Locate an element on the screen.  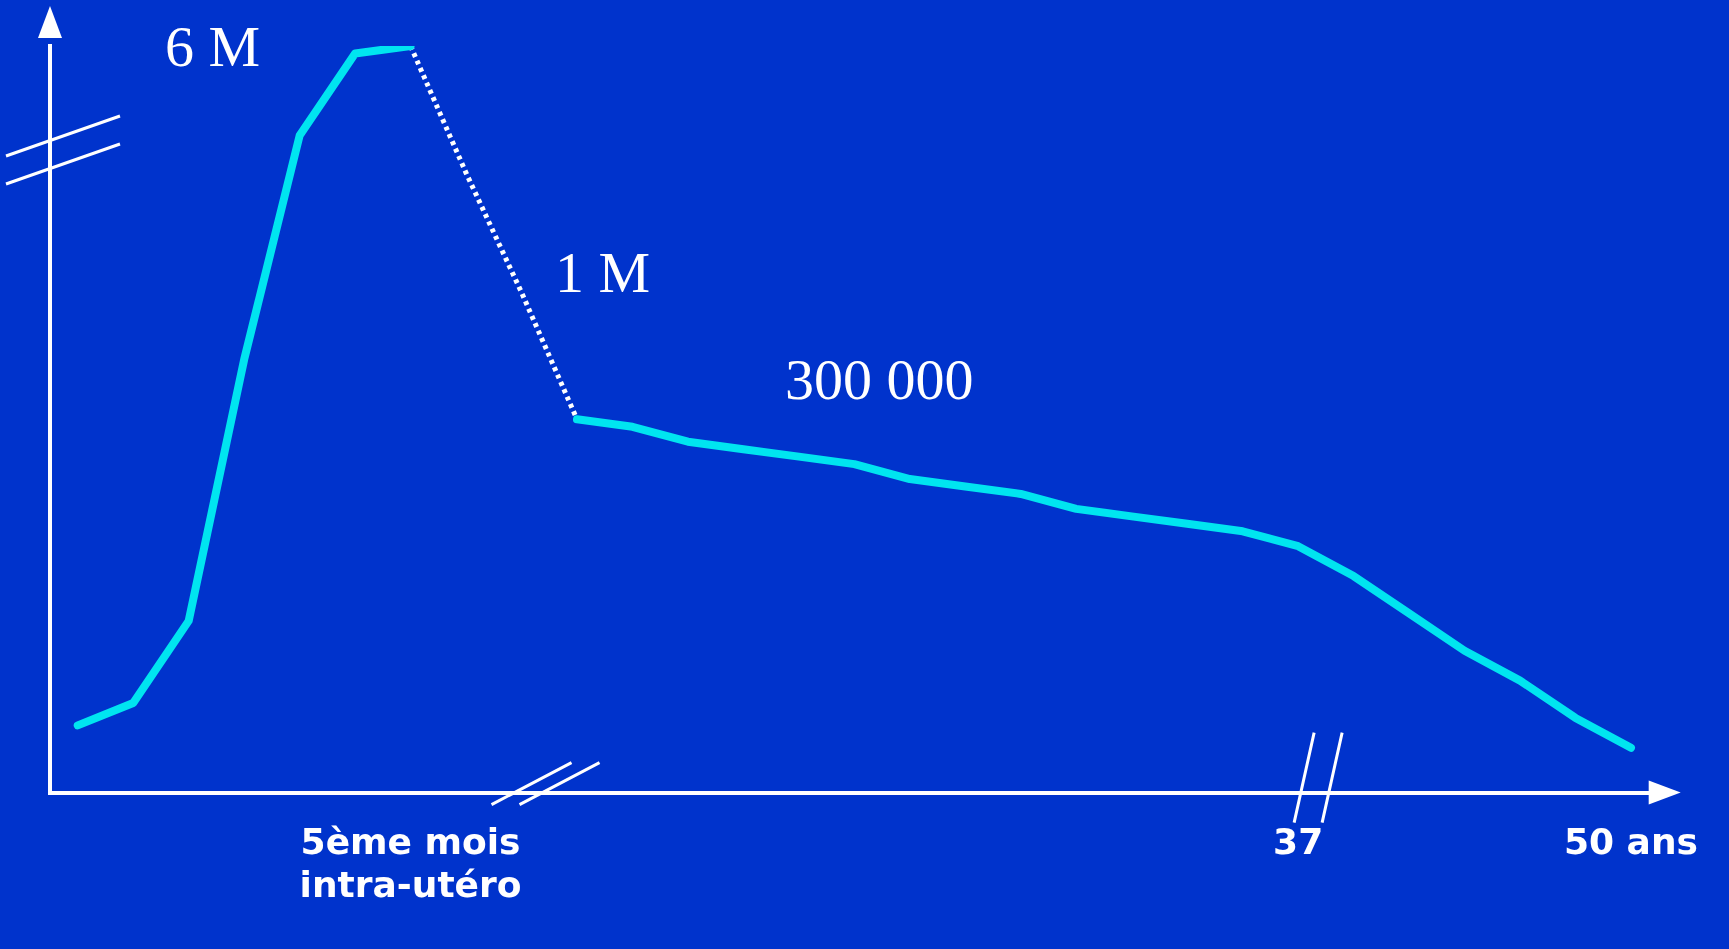
x-tick-label: 5ème mois intra-utéro is located at coordinates (410, 862).